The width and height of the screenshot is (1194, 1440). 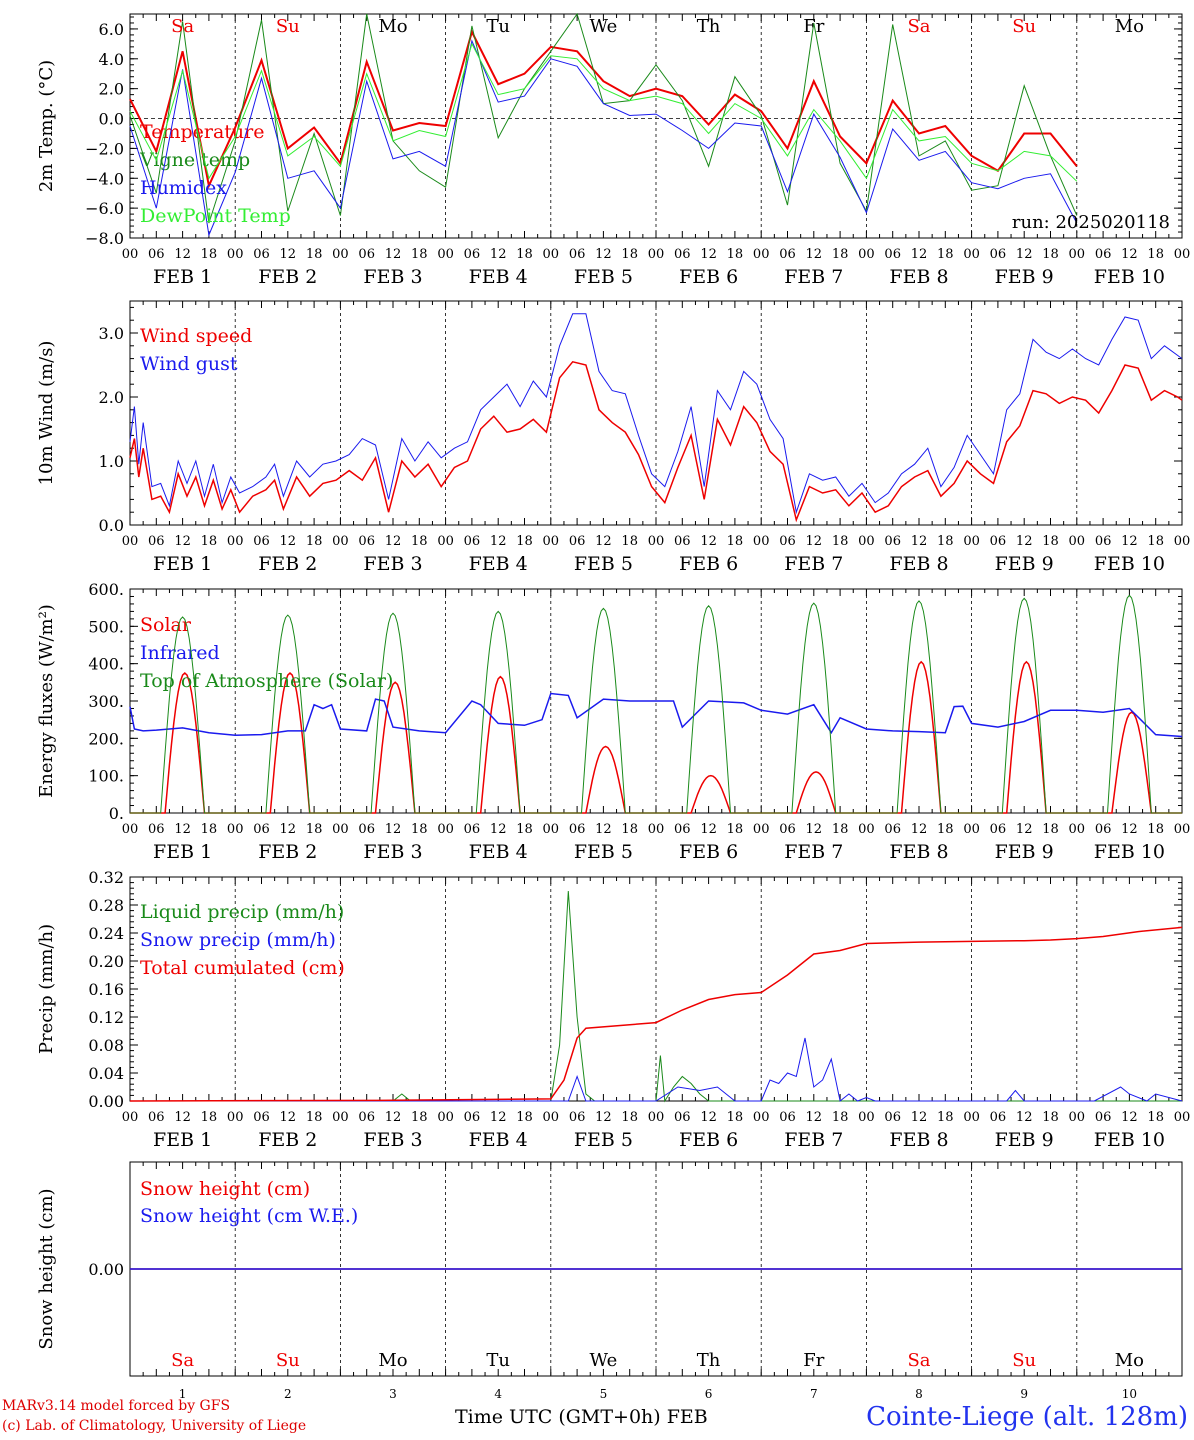 I want to click on legend-entry: Top of Atmosphere (Solar), so click(x=266, y=681).